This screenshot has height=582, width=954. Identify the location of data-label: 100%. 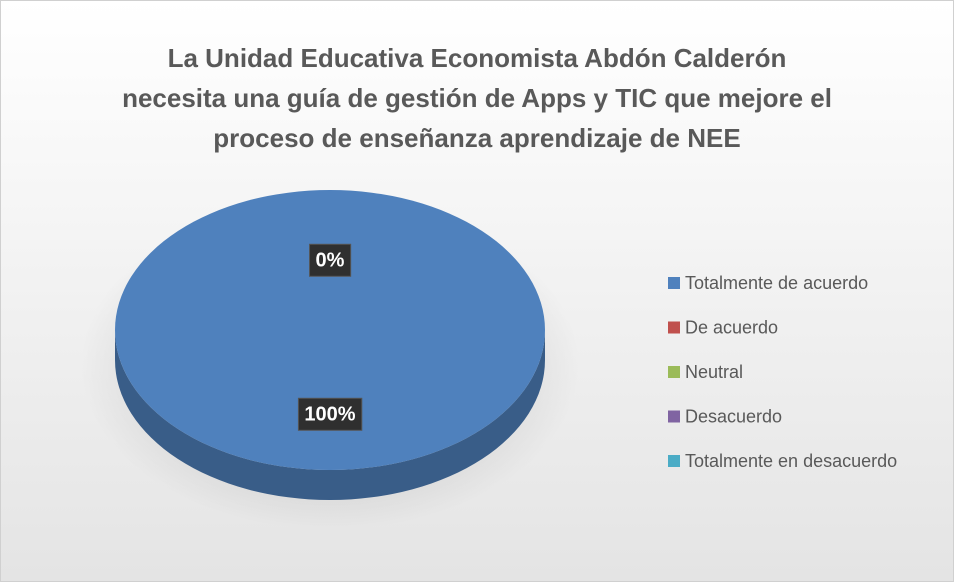
(329, 414).